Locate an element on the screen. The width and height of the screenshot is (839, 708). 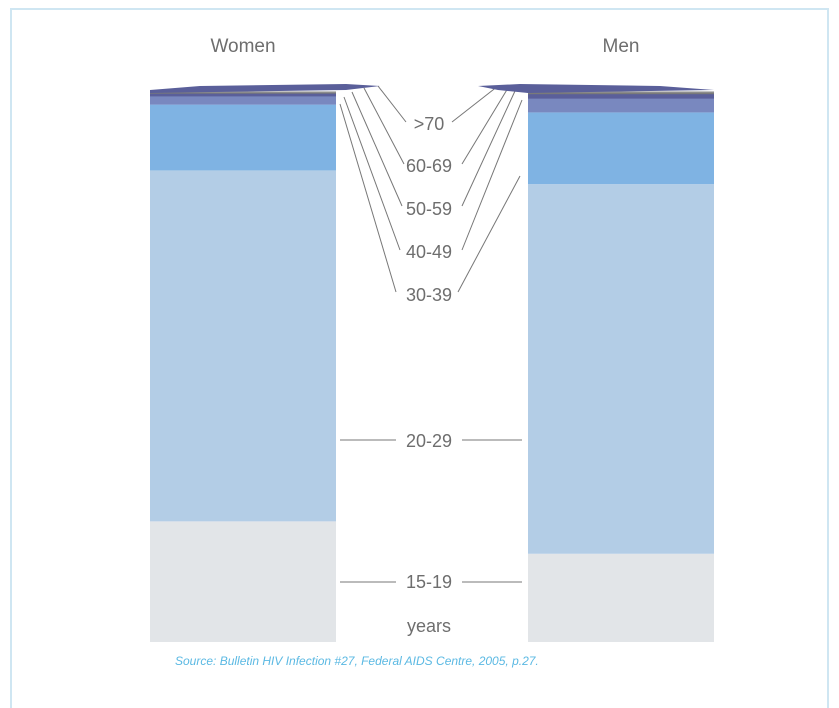
segment-label-over-70: >70 is located at coordinates (429, 124).